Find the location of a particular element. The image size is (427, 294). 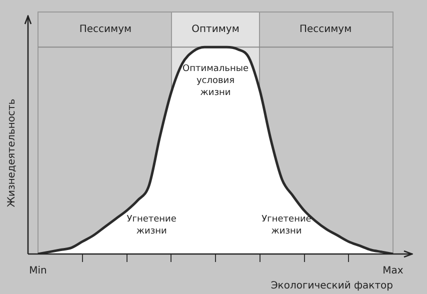

text: Оптимум is located at coordinates (216, 30).